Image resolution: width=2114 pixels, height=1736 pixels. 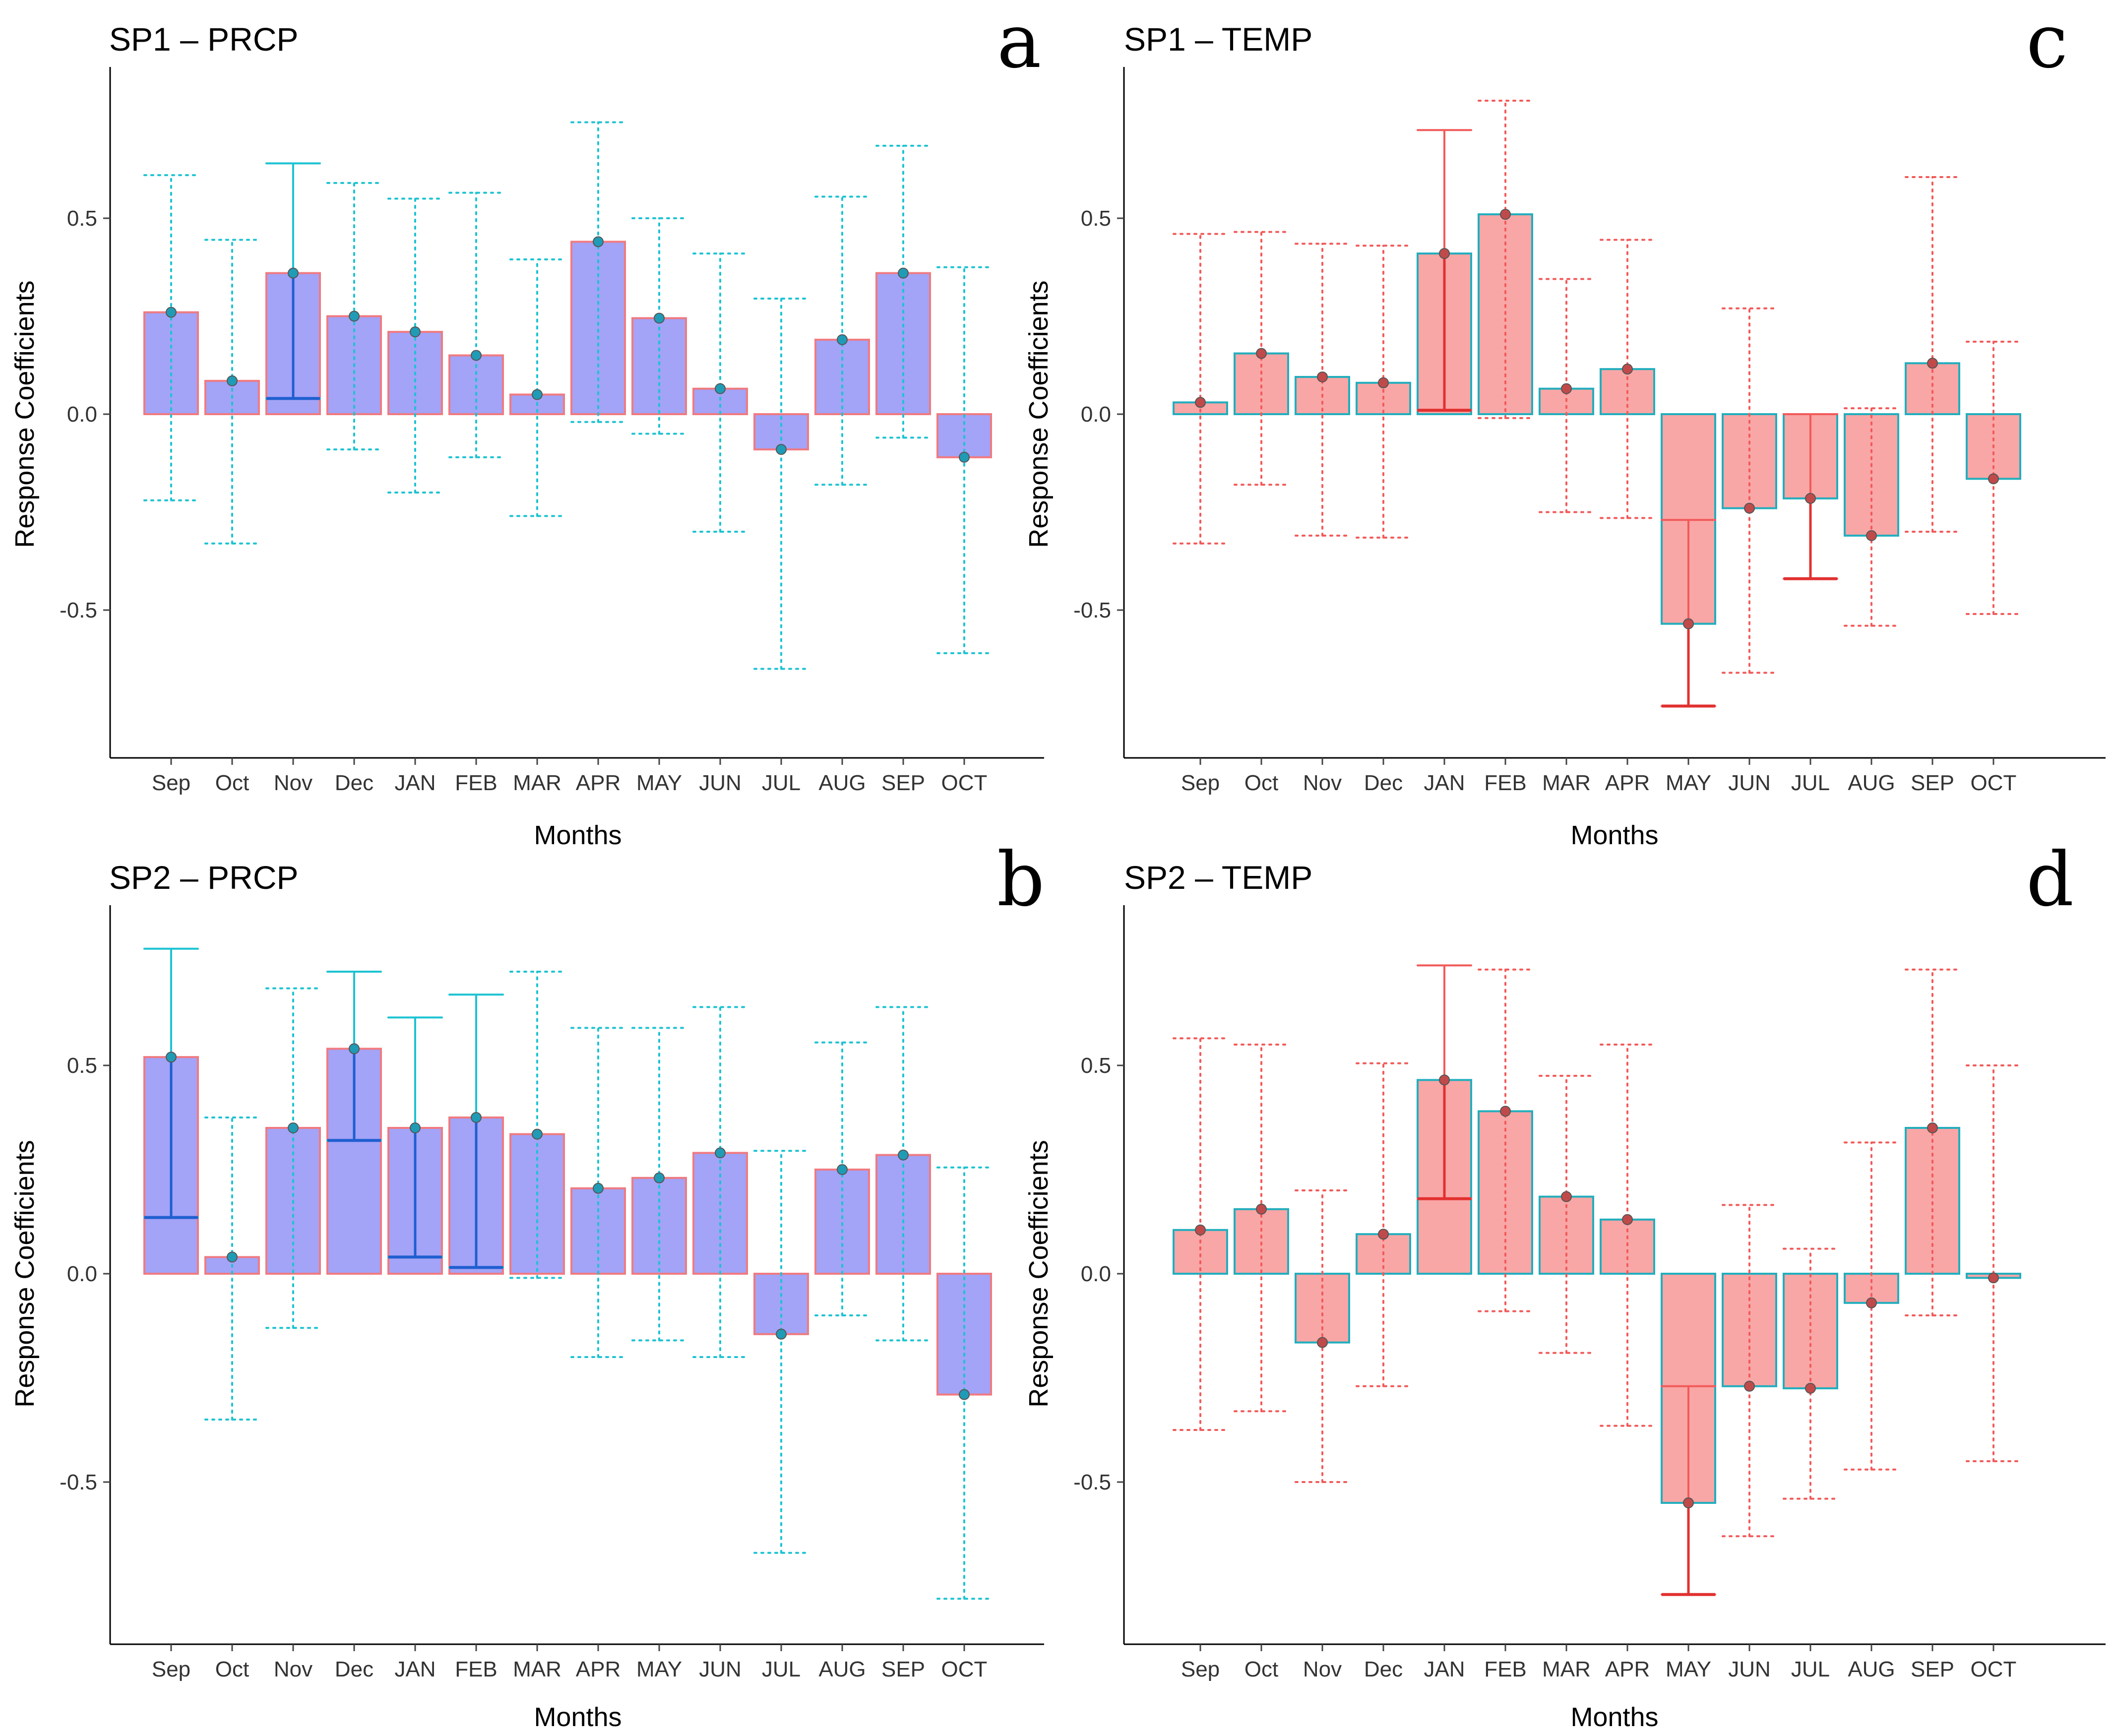 What do you see at coordinates (1096, 218) in the screenshot?
I see `panel-c-ytick-label: 0.5` at bounding box center [1096, 218].